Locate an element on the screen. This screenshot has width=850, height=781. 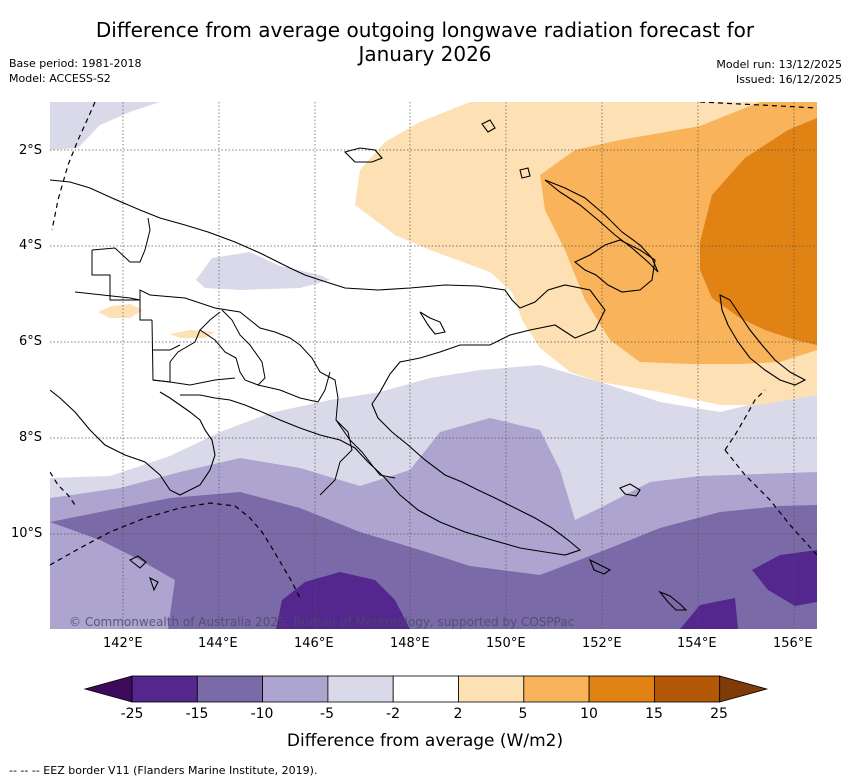
anomaly-region-dark-orange is located at coordinates (758, 231).